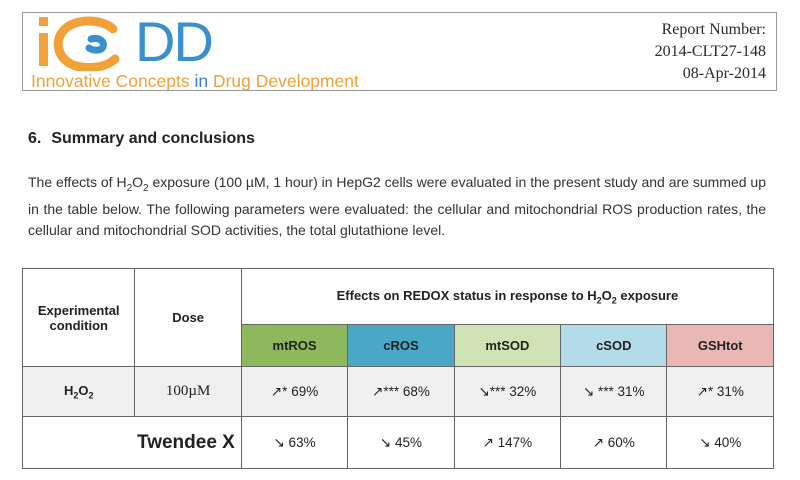 The height and width of the screenshot is (480, 800). Describe the element at coordinates (507, 442) in the screenshot. I see `value-mtsod: ↗ 147%` at that location.